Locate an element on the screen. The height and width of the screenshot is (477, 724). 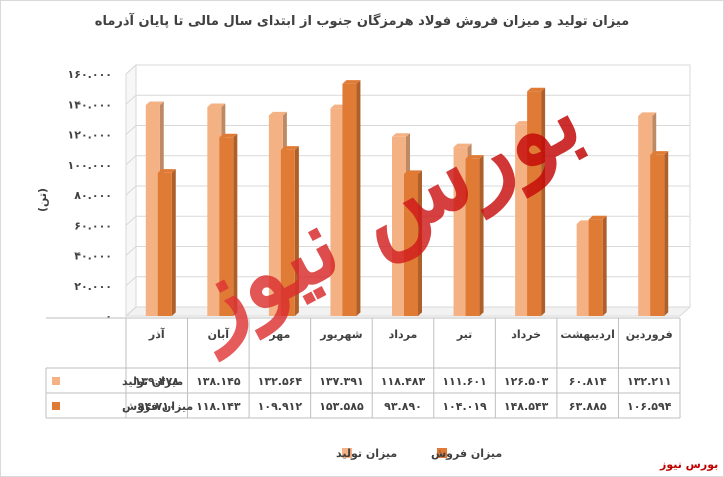
y-tick-label: ۱۶۰.۰۰۰ is located at coordinates (90, 74).